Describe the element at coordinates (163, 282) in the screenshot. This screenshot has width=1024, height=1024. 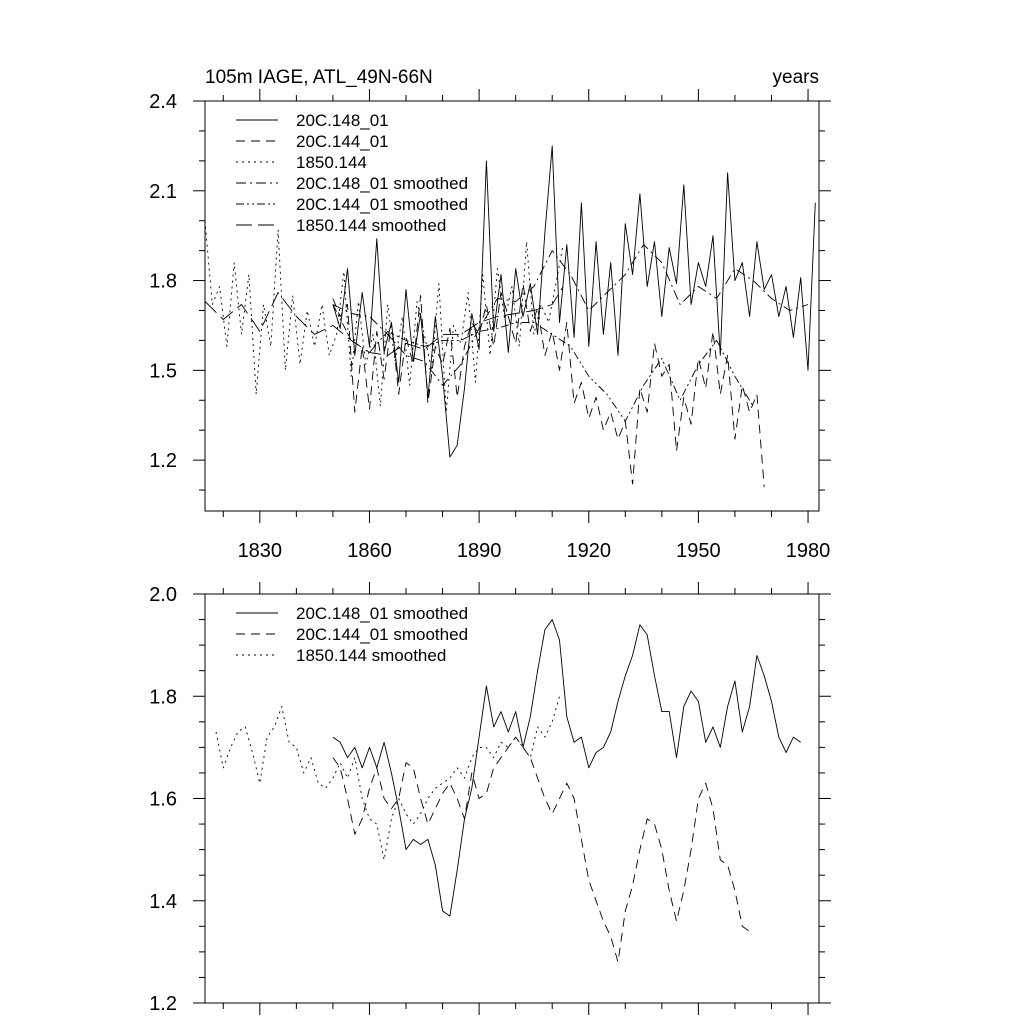
I see `top-y-tick-label: 1.8` at that location.